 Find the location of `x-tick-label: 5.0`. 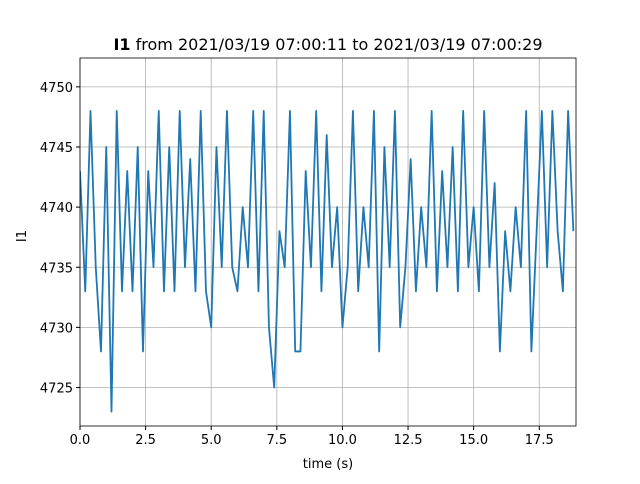

x-tick-label: 5.0 is located at coordinates (211, 440).